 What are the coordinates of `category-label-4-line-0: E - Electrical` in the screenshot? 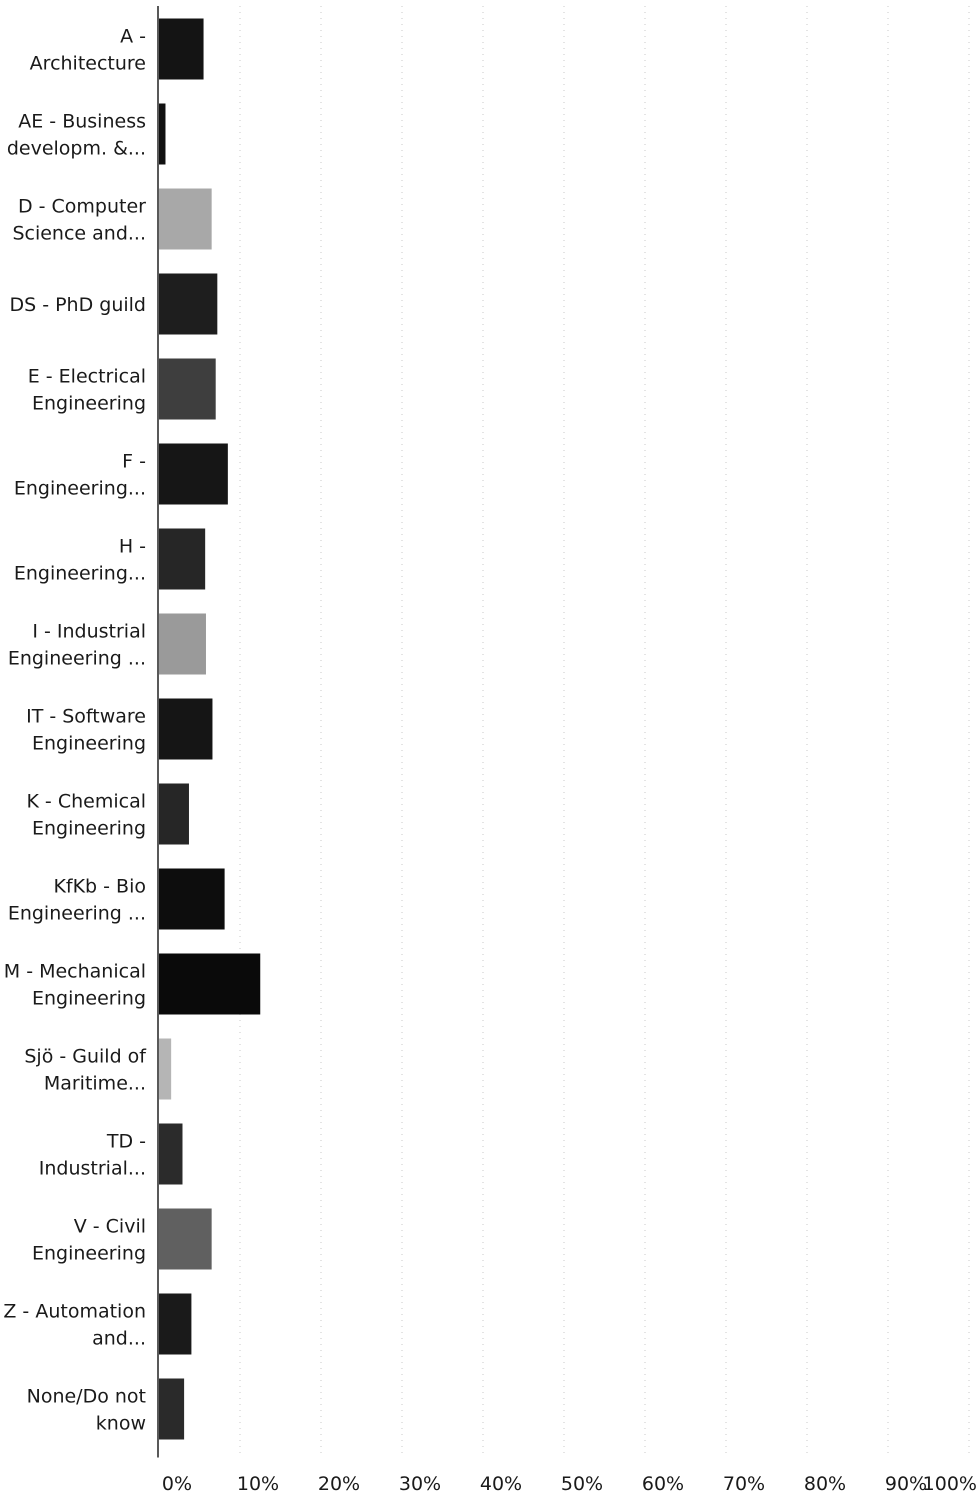 It's located at (87, 377).